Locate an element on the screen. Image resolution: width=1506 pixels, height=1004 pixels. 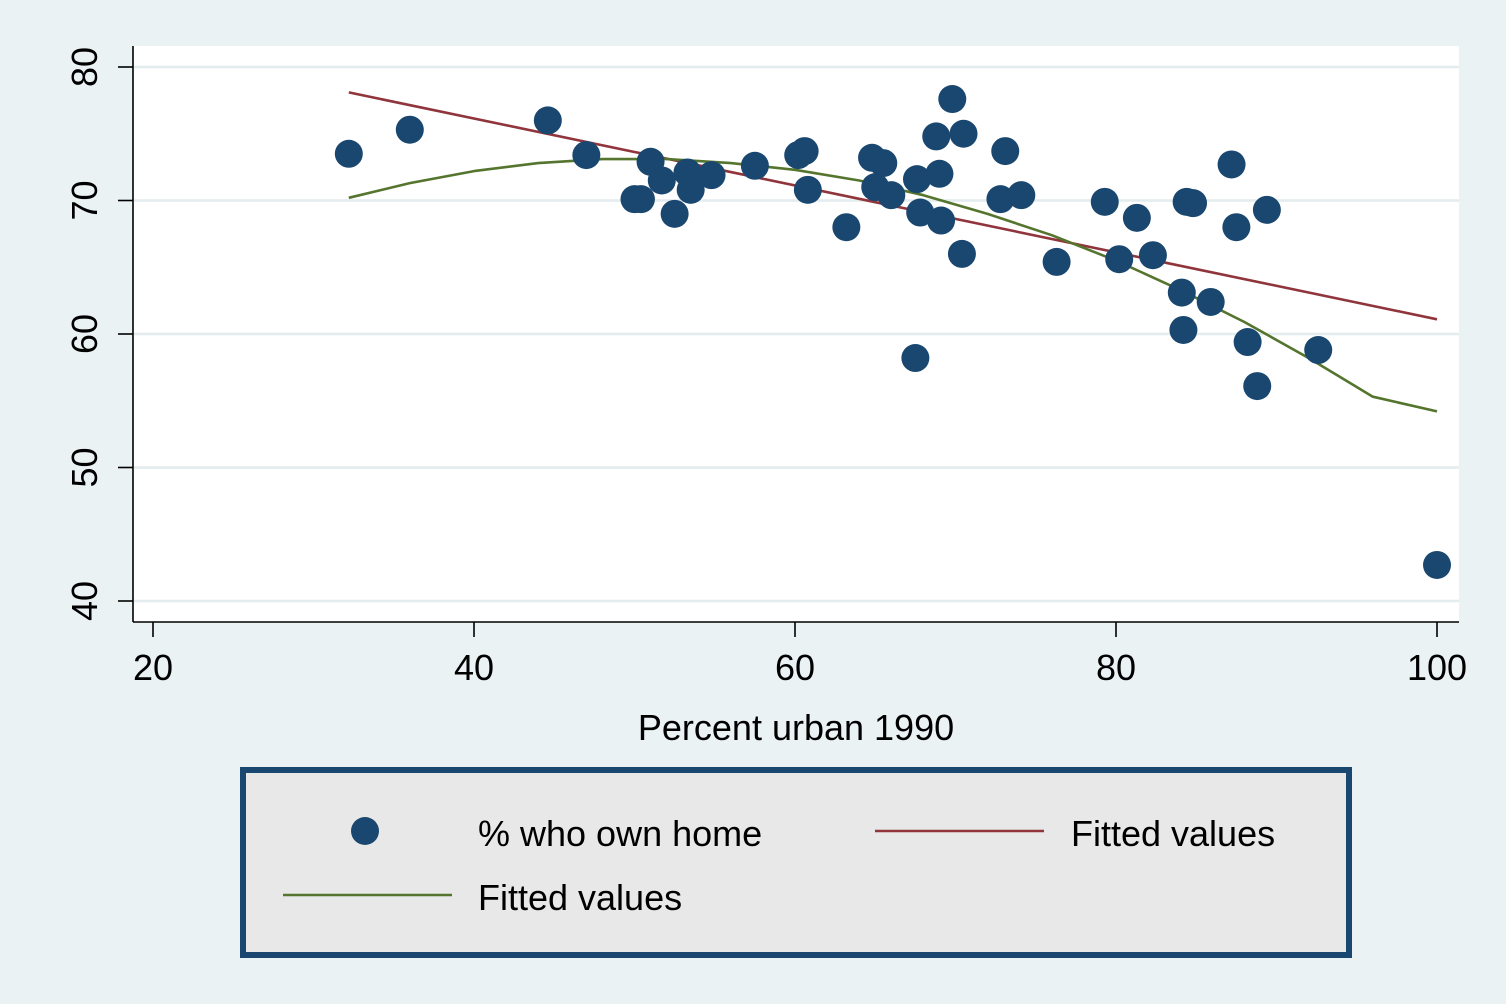
y-tick-label: 70 is located at coordinates (84, 200).